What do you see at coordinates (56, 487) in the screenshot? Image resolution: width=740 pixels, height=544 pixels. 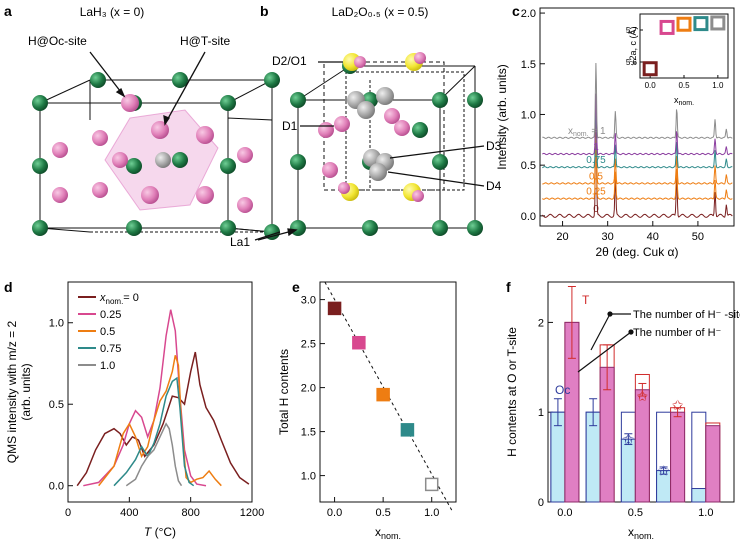 I see `d-ytick-label: 0.0` at bounding box center [56, 487].